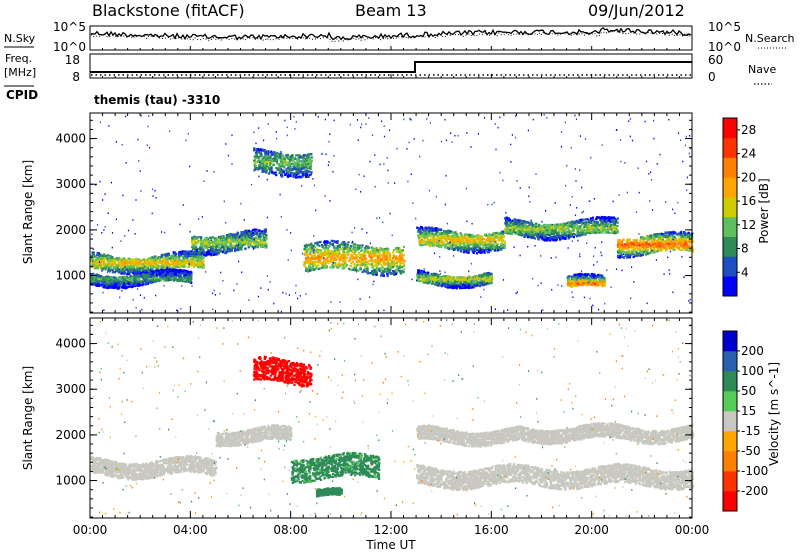 The image size is (800, 554). I want to click on freq-label-line2: [MHz], so click(20, 72).